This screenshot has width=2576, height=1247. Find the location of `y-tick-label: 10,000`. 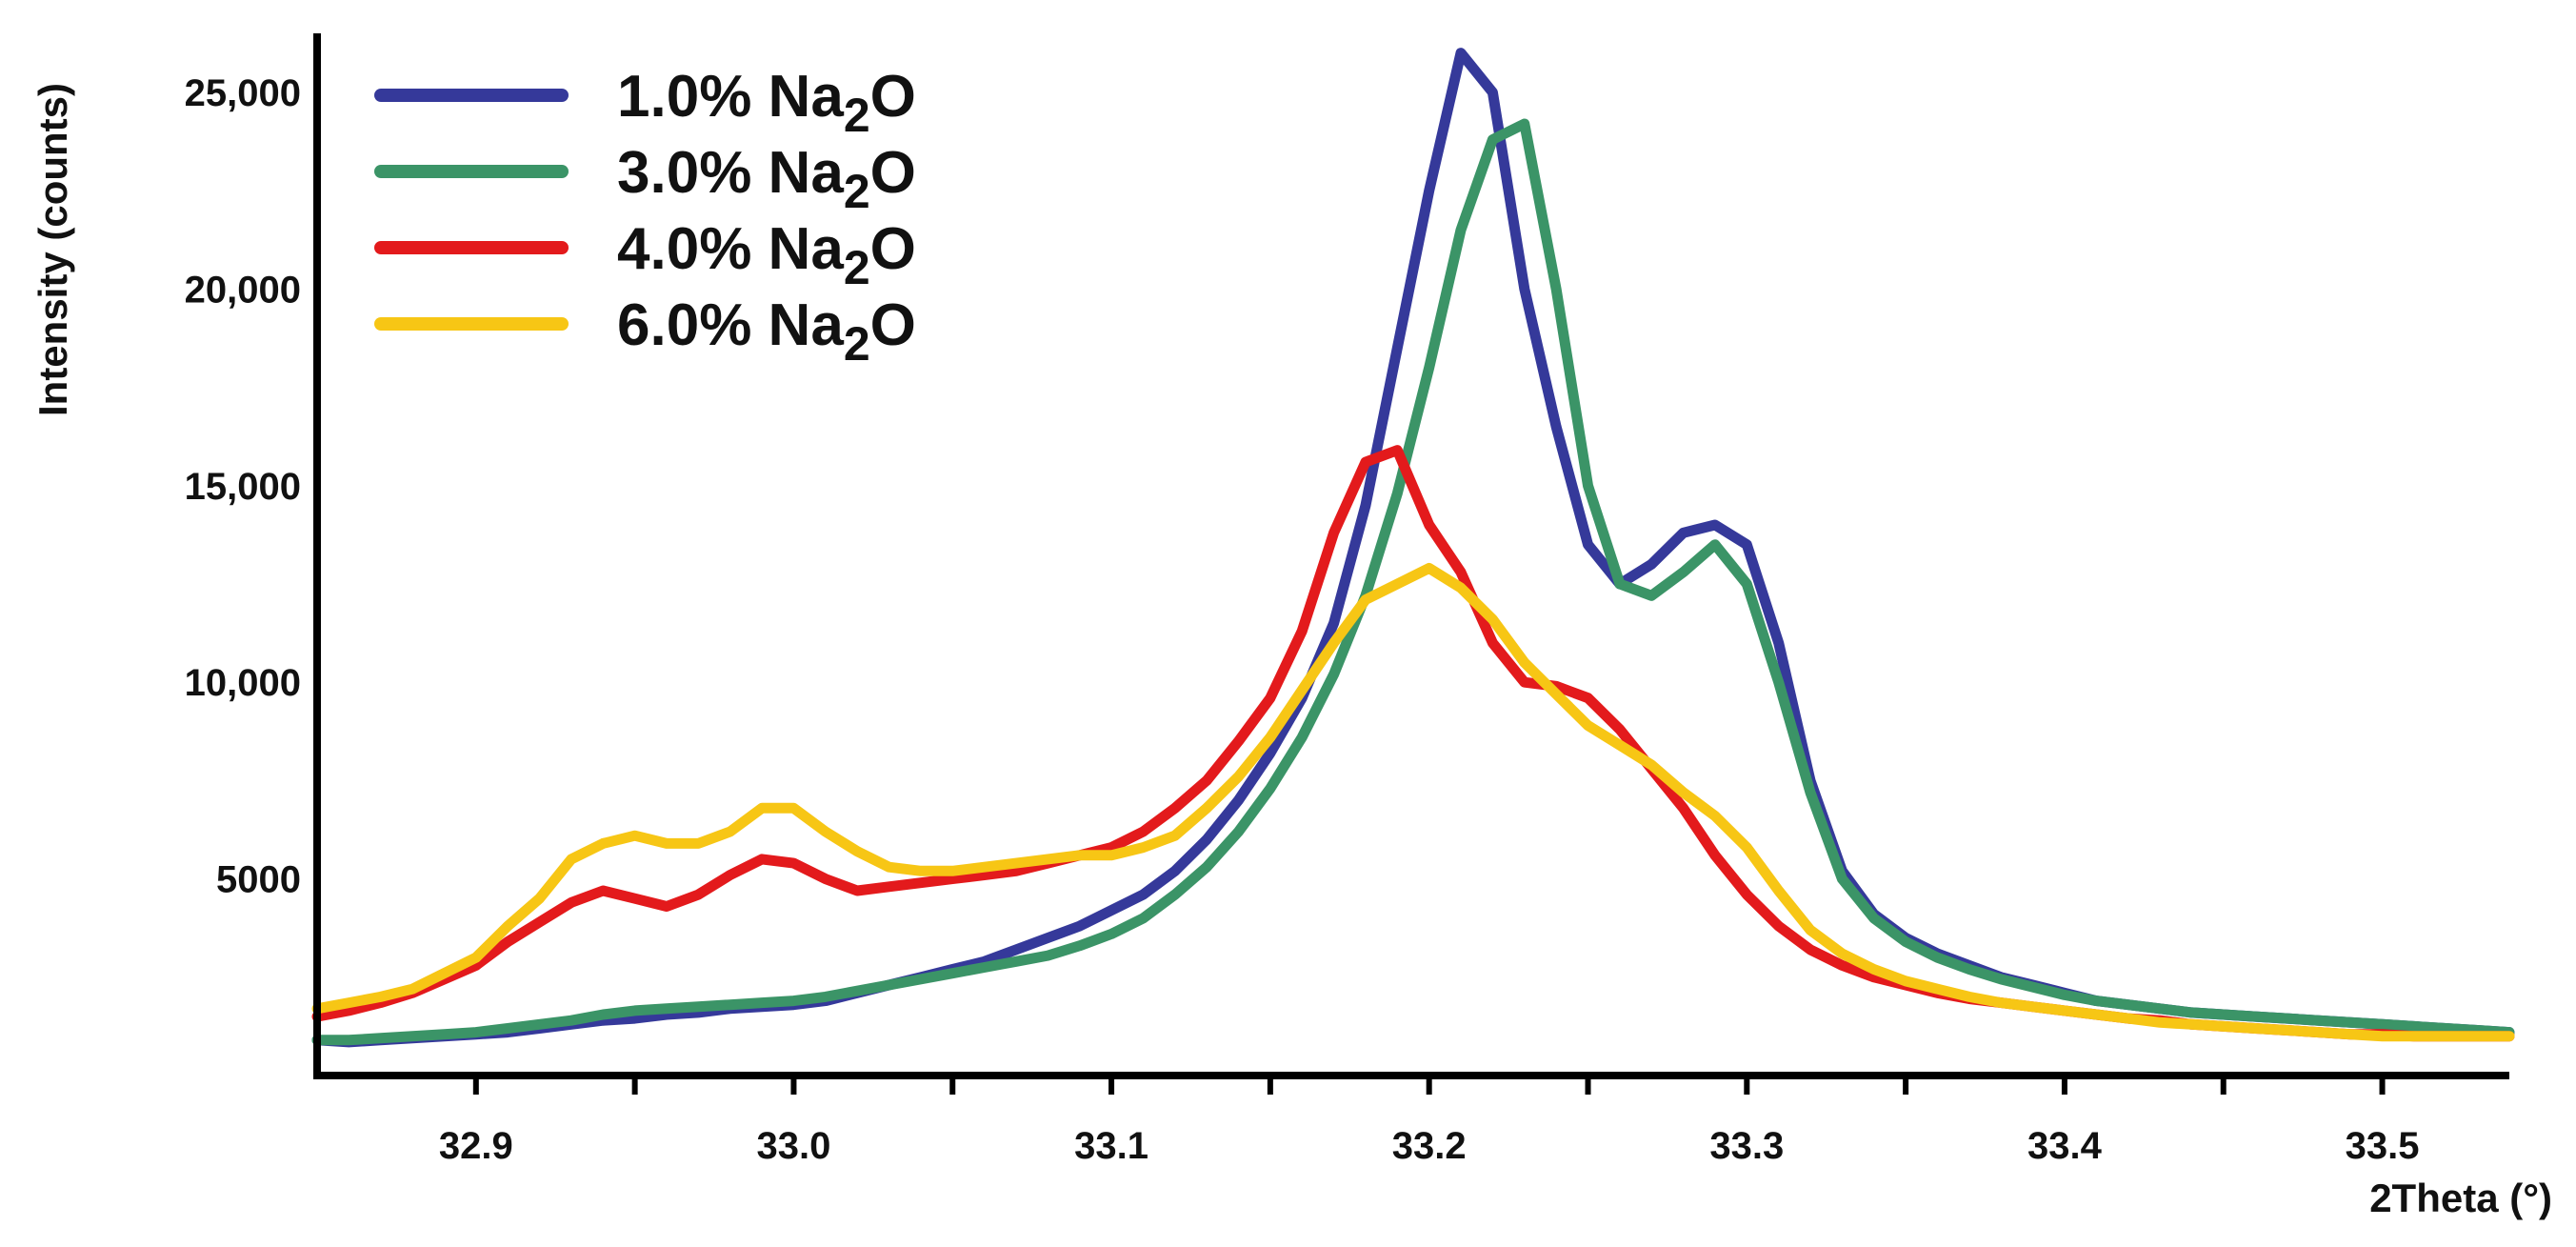

y-tick-label: 10,000 is located at coordinates (243, 683).